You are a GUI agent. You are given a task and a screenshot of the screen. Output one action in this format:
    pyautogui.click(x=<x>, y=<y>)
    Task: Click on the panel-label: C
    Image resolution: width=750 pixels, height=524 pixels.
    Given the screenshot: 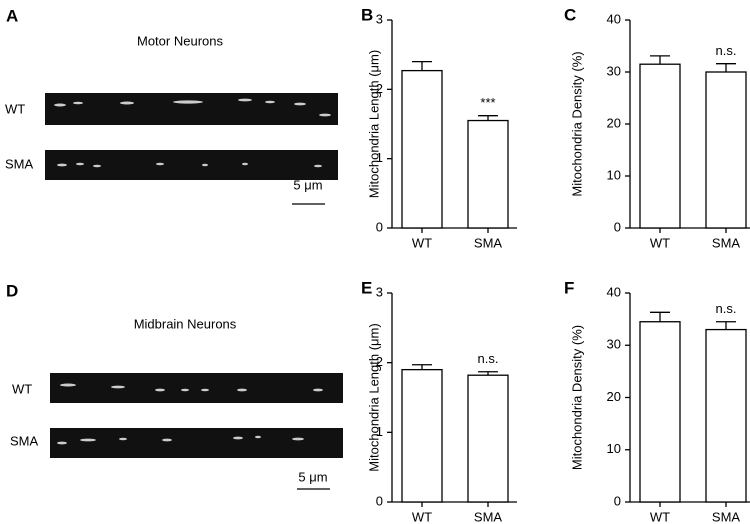 What is the action you would take?
    pyautogui.click(x=570, y=14)
    